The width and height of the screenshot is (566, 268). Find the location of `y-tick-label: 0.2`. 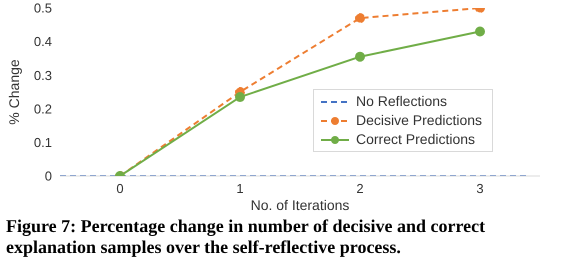

y-tick-label: 0.2 is located at coordinates (43, 108).